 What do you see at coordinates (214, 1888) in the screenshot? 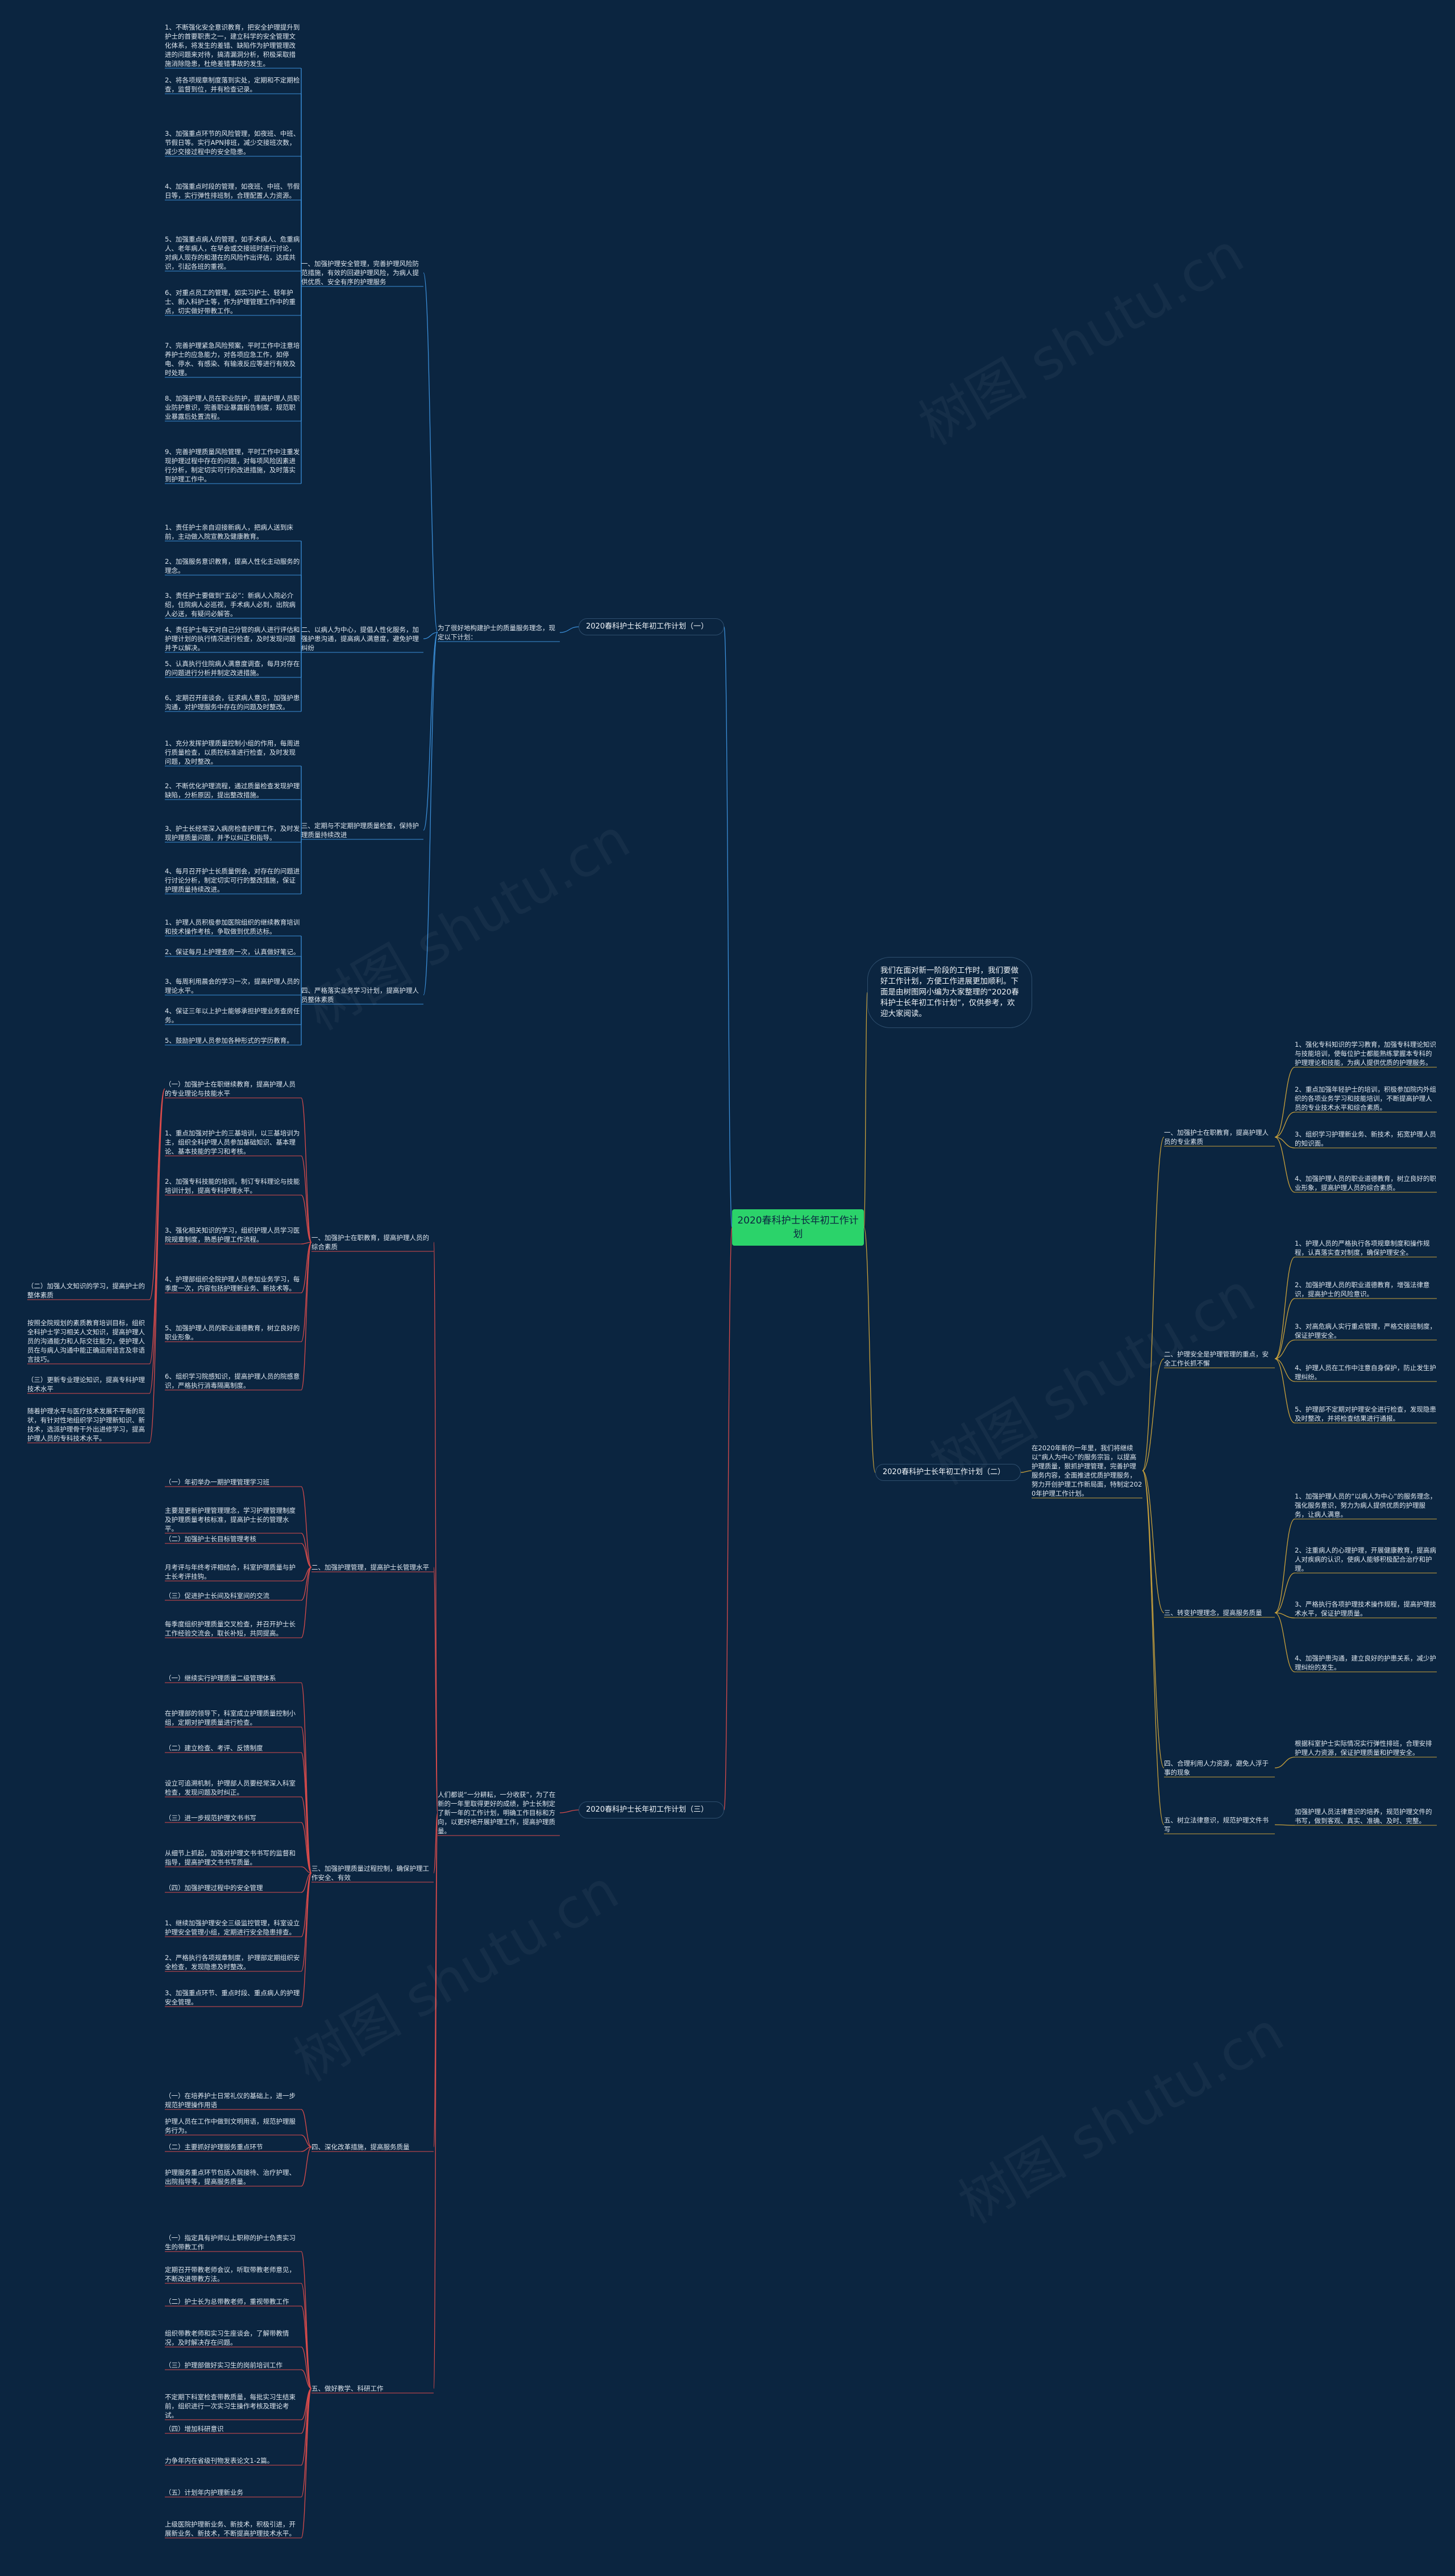
I see `plan-3-section-3-item: （四）加强护理过程中的安全管理` at bounding box center [214, 1888].